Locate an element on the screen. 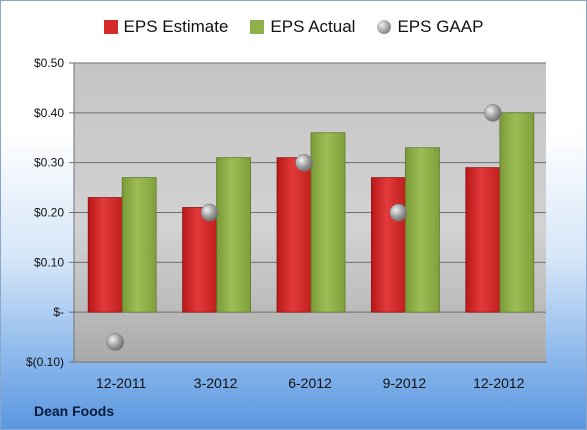 The width and height of the screenshot is (587, 430). y-tick-label: $0.40 is located at coordinates (49, 113).